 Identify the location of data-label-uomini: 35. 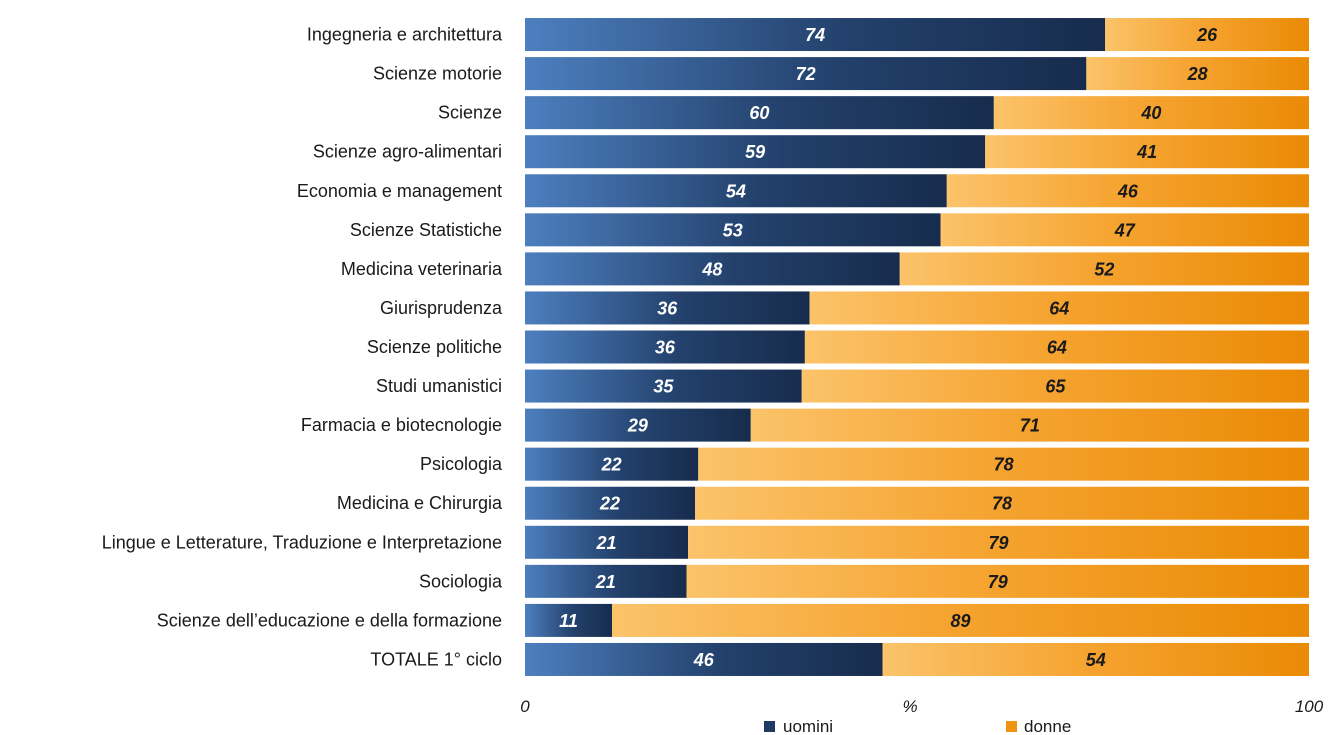
(663, 387).